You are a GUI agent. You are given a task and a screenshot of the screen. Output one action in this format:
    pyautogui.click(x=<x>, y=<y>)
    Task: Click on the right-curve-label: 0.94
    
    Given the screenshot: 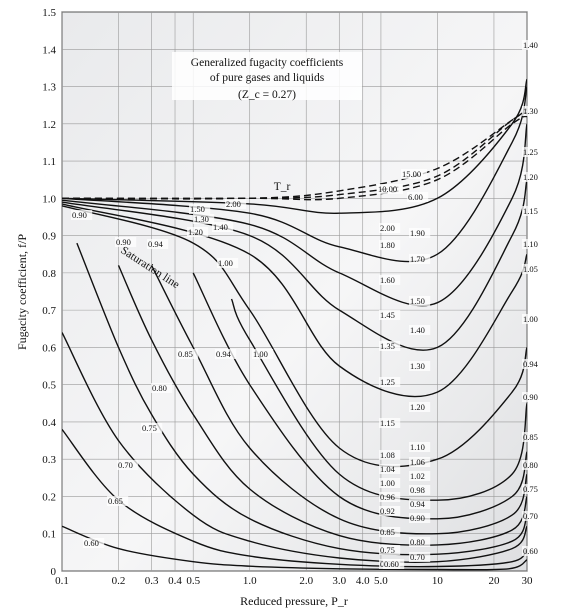 What is the action you would take?
    pyautogui.click(x=531, y=364)
    